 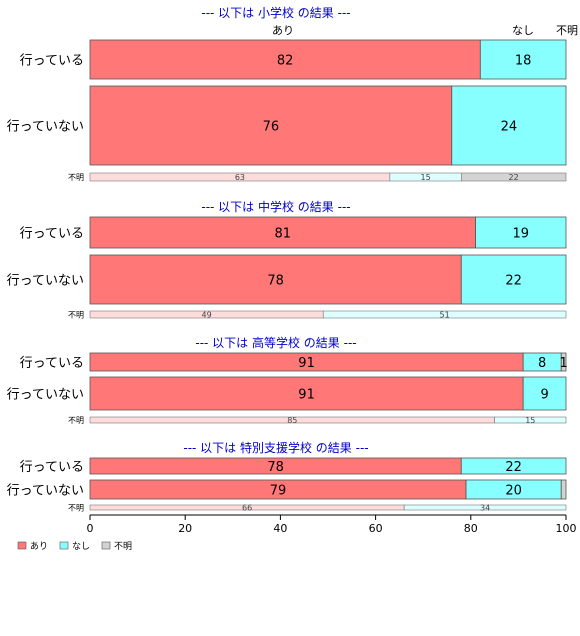 I want to click on unknown-data-label: 49, so click(x=207, y=315).